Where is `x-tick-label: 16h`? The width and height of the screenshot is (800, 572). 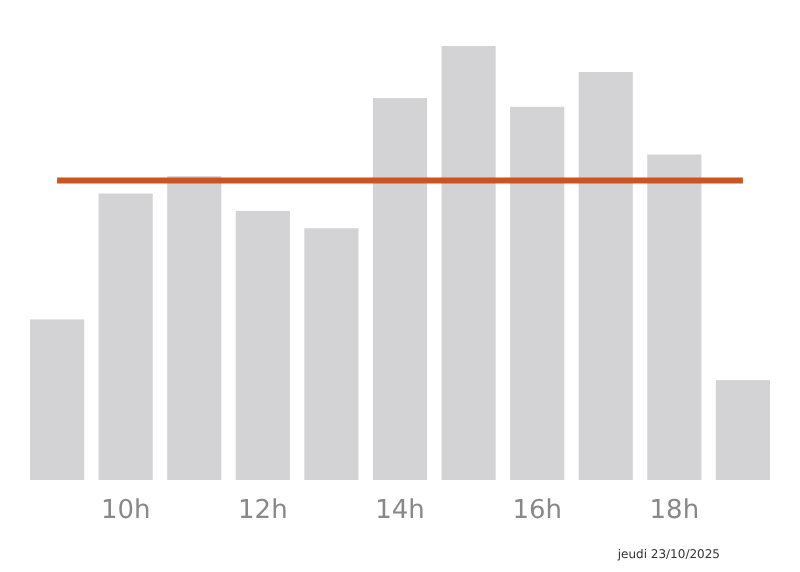 x-tick-label: 16h is located at coordinates (537, 511).